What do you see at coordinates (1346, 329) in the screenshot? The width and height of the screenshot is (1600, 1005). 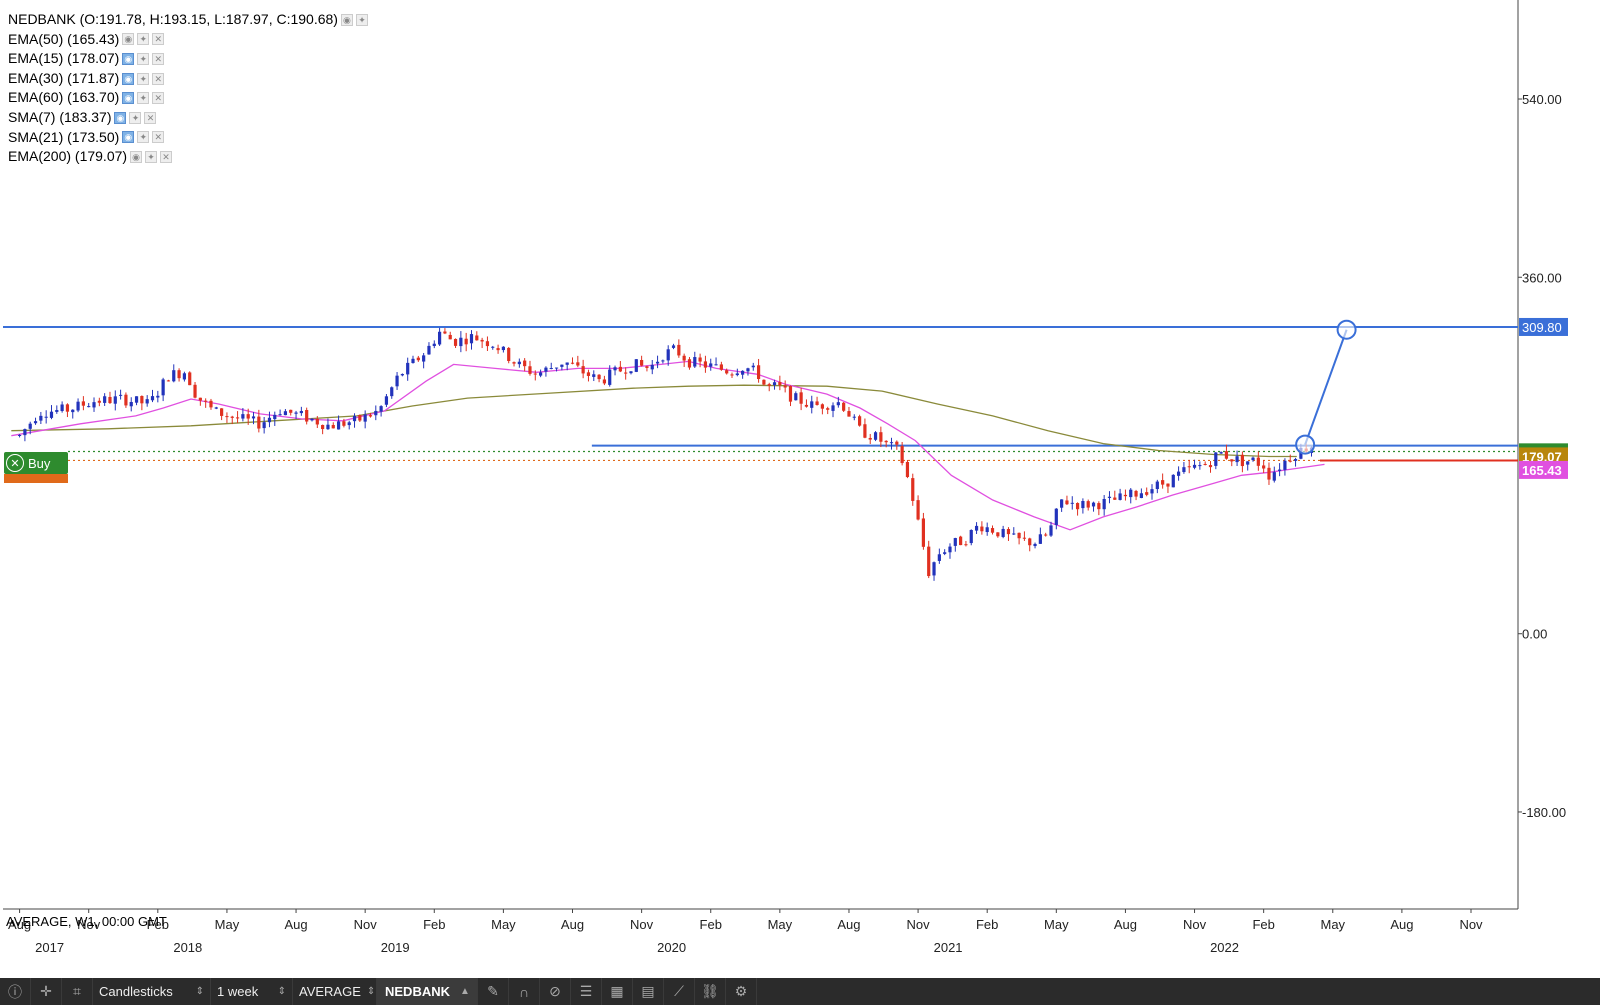 I see `projection-end-handle` at bounding box center [1346, 329].